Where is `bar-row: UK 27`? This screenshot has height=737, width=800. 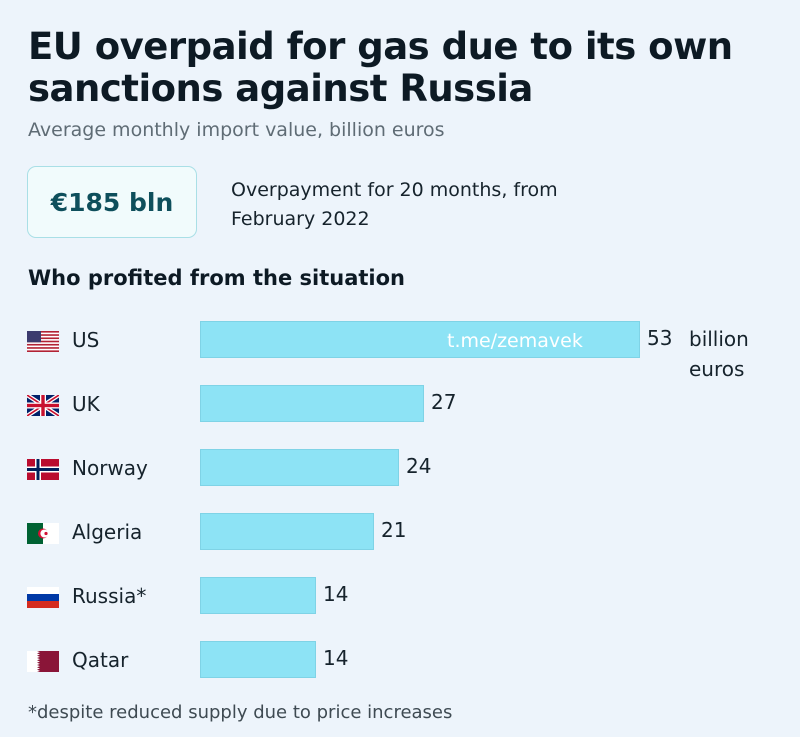 bar-row: UK 27 is located at coordinates (400, 405).